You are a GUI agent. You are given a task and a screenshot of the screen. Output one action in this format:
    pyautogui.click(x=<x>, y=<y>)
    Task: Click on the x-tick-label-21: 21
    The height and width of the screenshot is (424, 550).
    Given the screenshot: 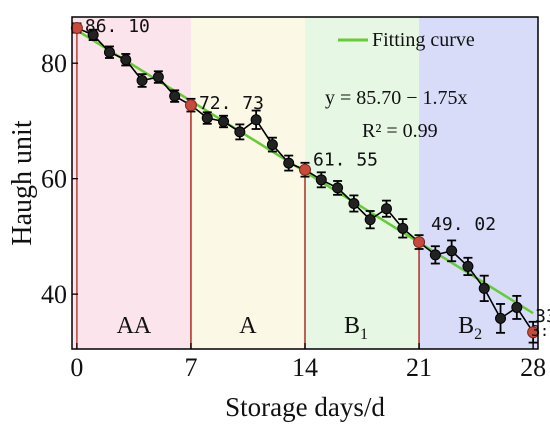 What is the action you would take?
    pyautogui.click(x=419, y=367)
    